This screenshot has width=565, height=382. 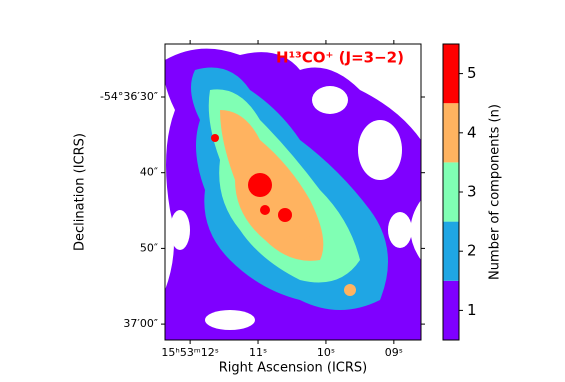 What do you see at coordinates (80, 192) in the screenshot?
I see `y-axis-label: Declination (ICRS)` at bounding box center [80, 192].